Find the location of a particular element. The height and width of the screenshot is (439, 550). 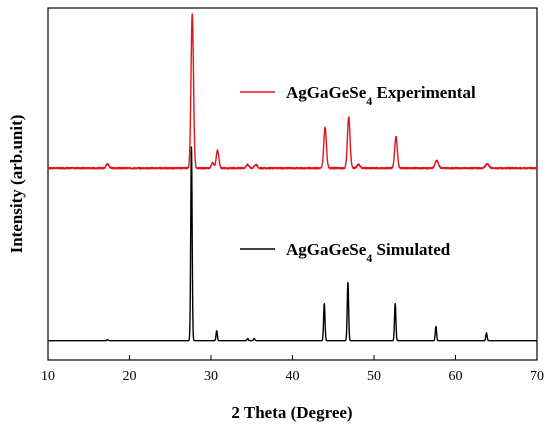

x-tick-label-50: 50 is located at coordinates (374, 376).